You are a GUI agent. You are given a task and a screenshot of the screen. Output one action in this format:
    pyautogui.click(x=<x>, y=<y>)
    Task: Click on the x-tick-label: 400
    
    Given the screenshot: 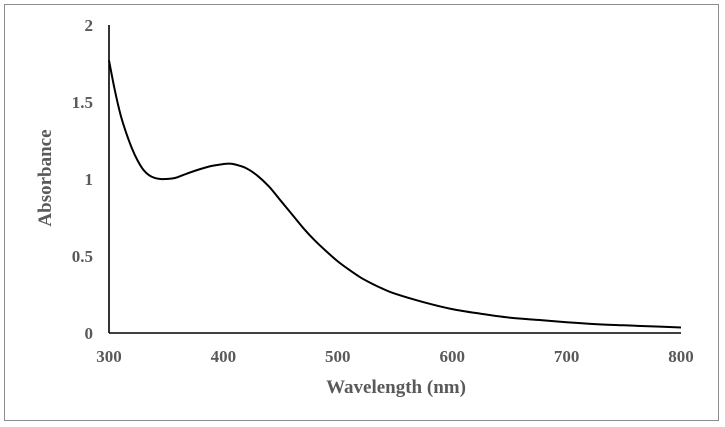 What is the action you would take?
    pyautogui.click(x=224, y=356)
    